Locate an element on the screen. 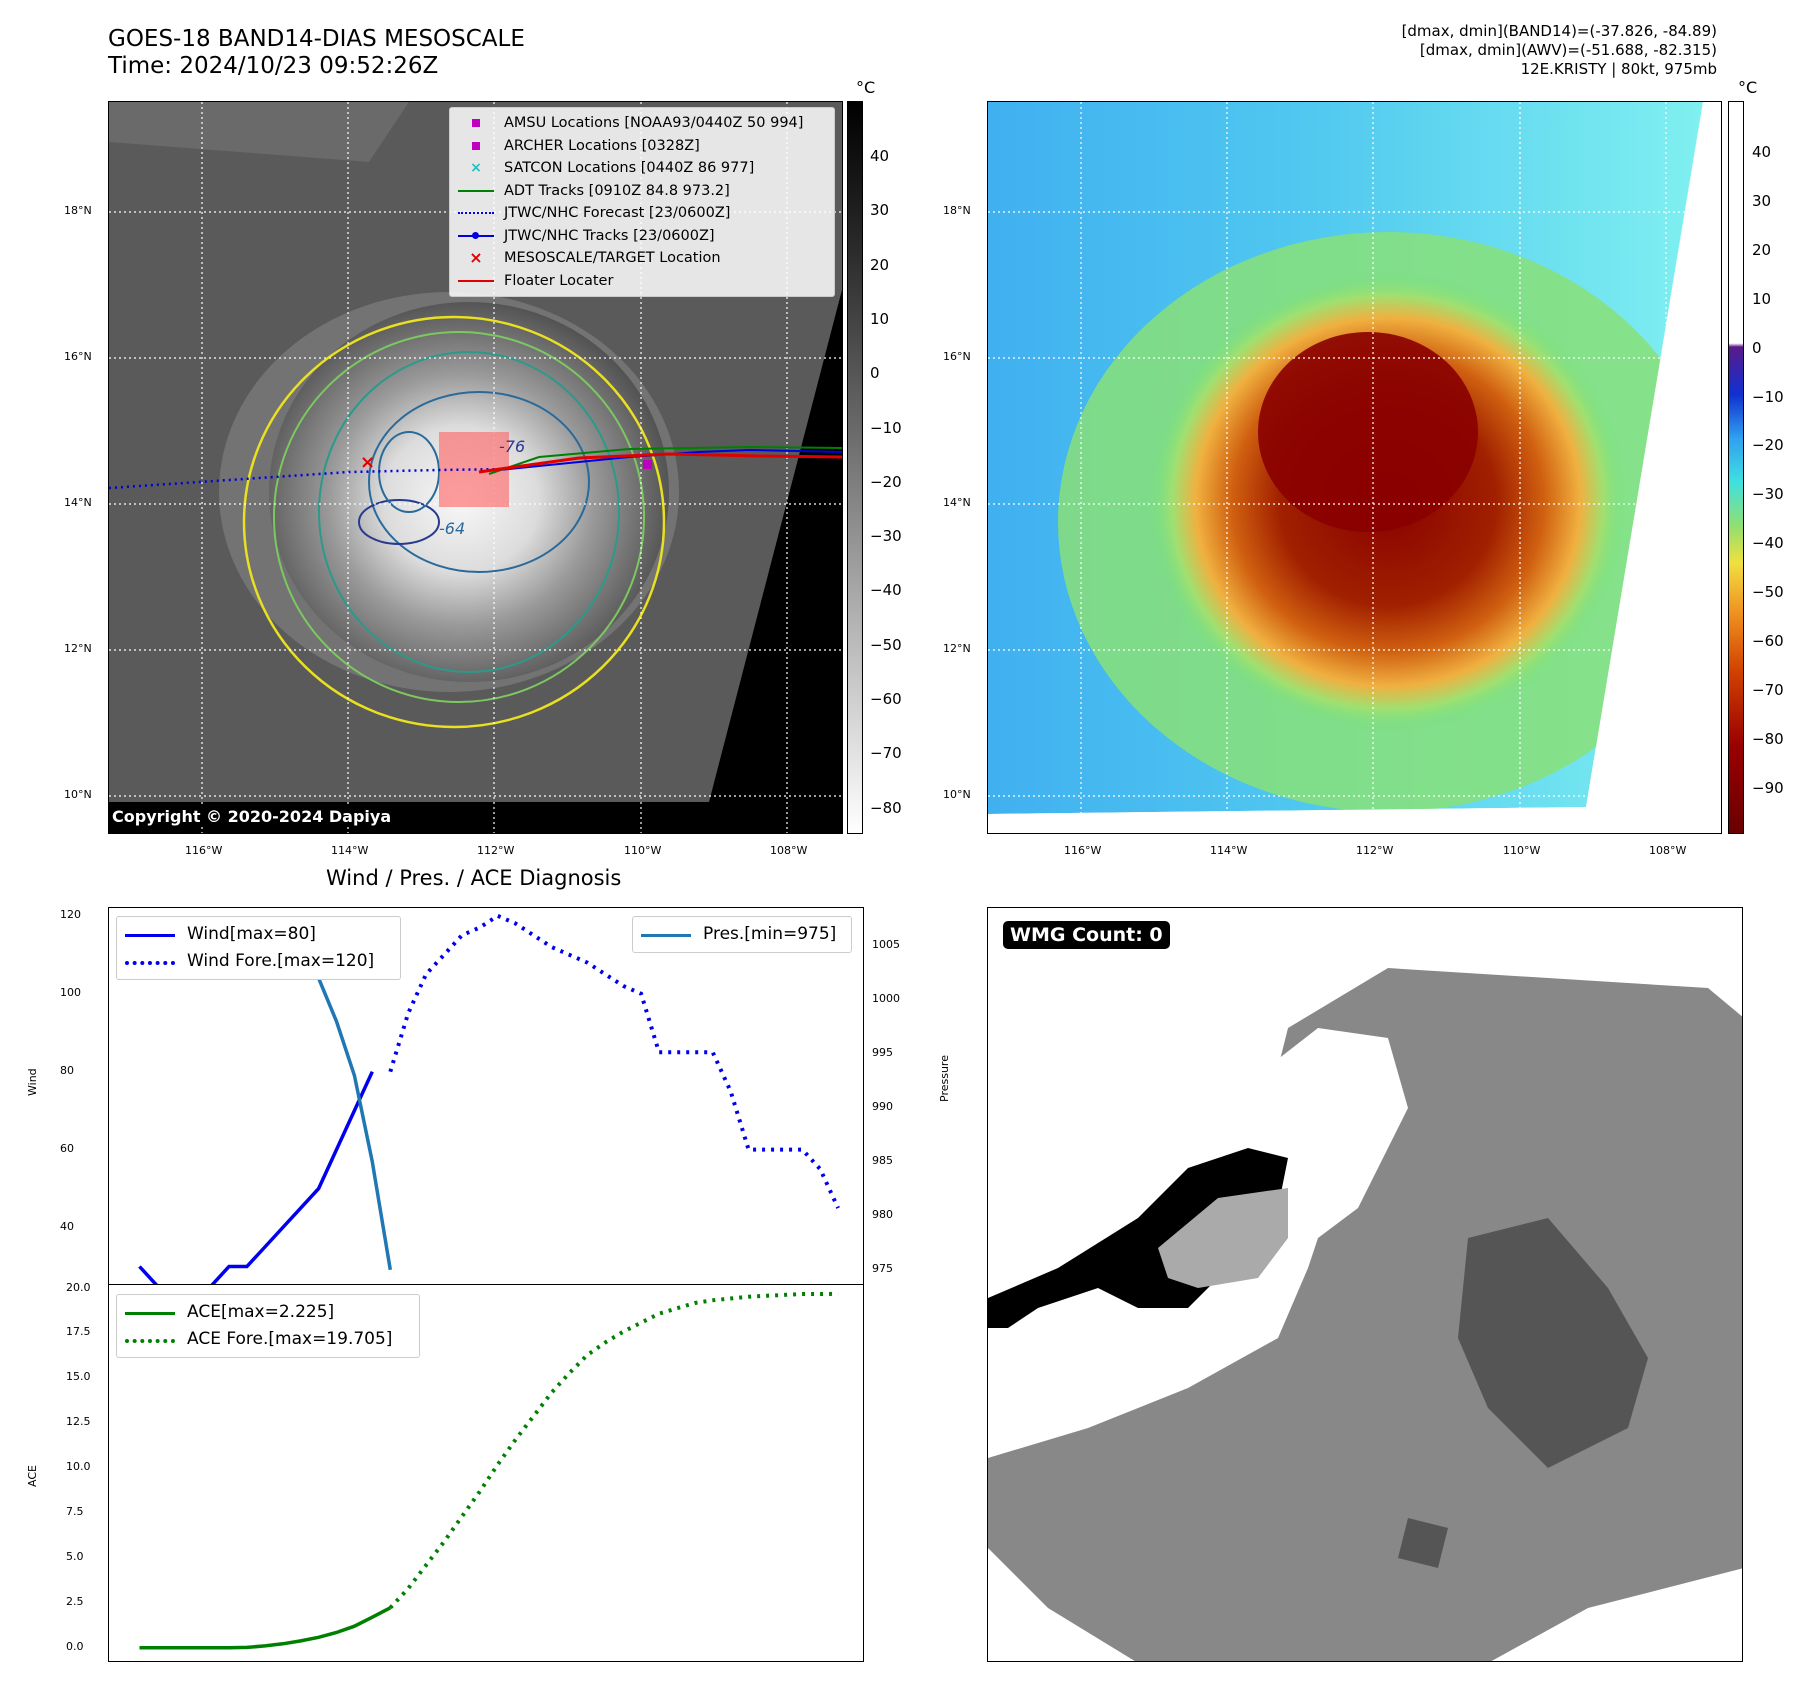  wind-axis-label: Wind is located at coordinates (32, 1082).